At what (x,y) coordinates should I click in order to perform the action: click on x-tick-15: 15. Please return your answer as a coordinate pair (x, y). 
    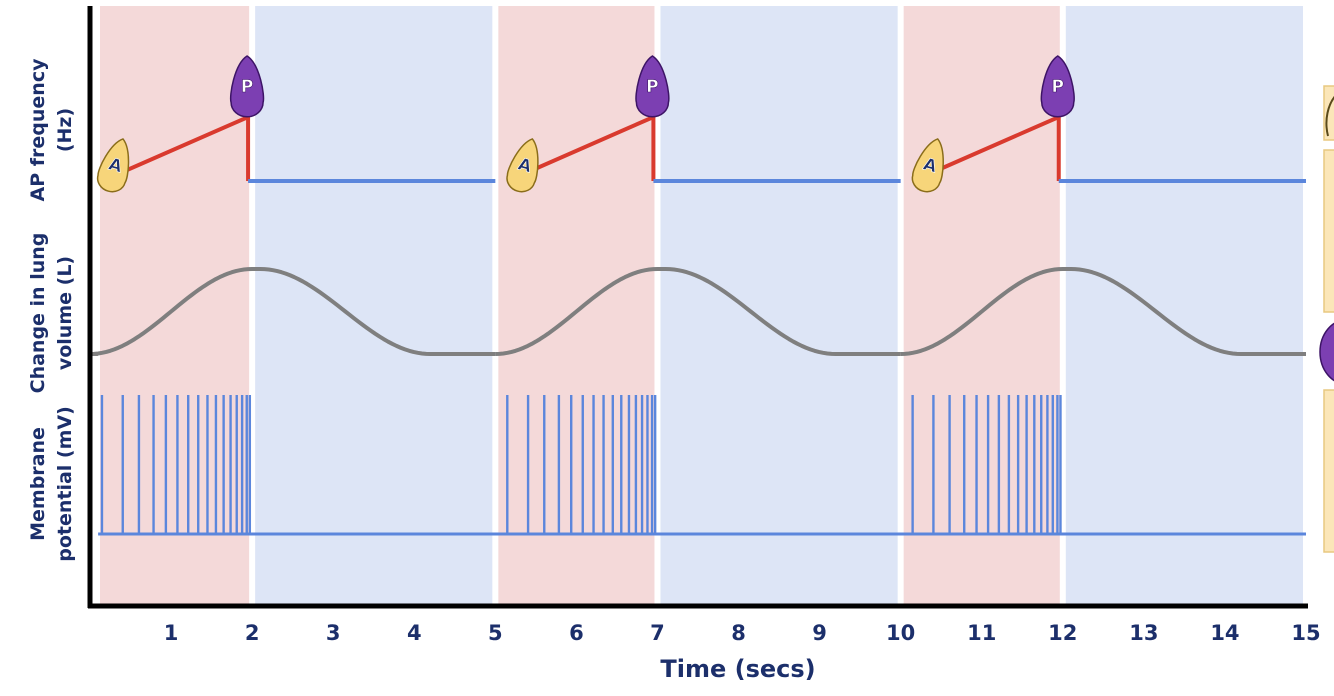
    Looking at the image, I should click on (1305, 633).